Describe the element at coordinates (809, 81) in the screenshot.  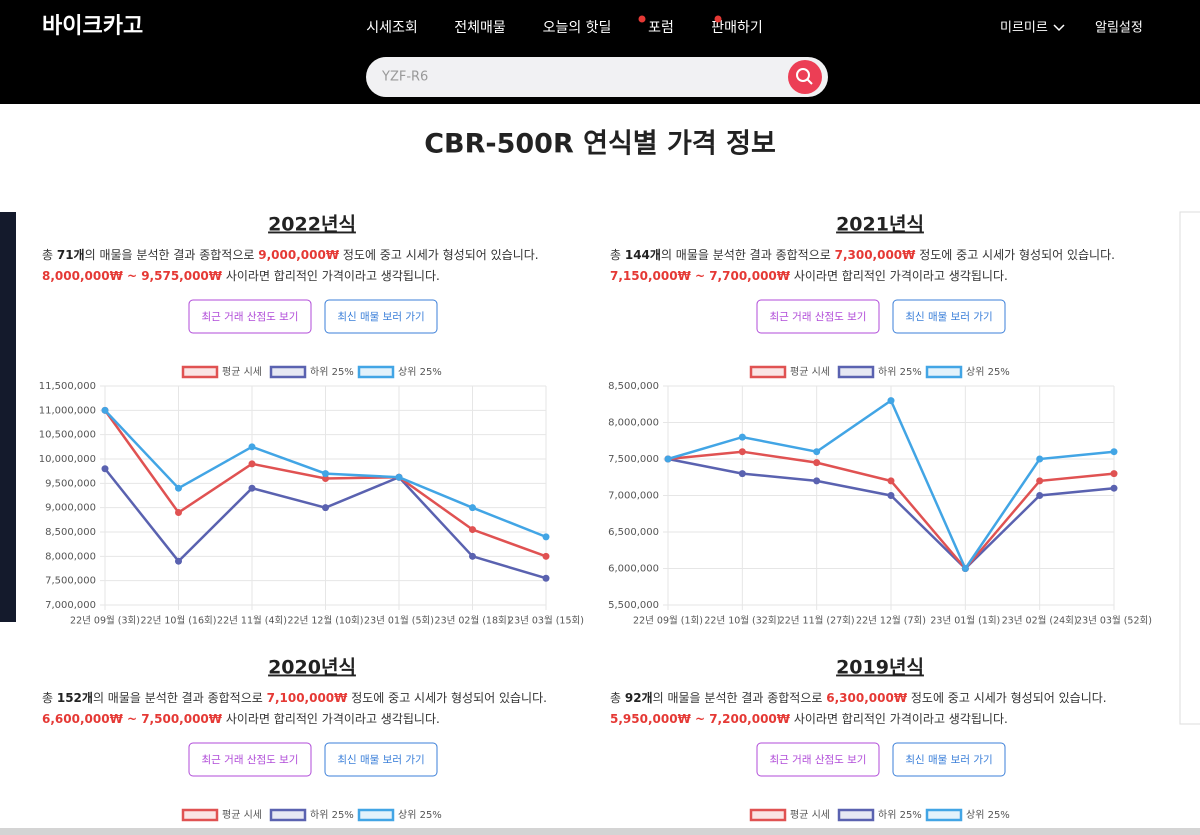
I see `search-icon` at that location.